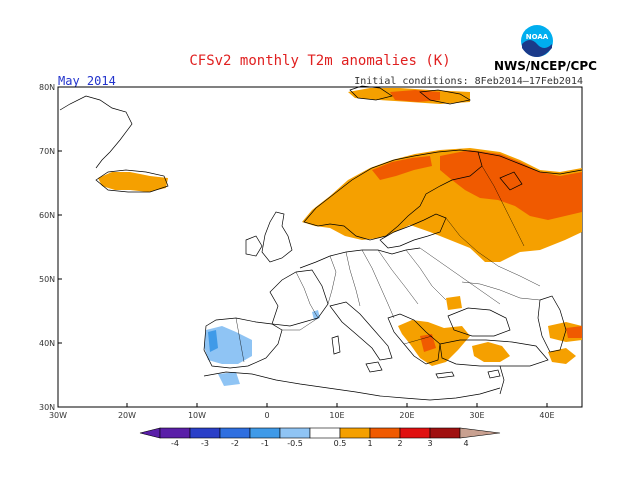  Describe the element at coordinates (87, 81) in the screenshot. I see `forecast-month: May 2014` at that location.